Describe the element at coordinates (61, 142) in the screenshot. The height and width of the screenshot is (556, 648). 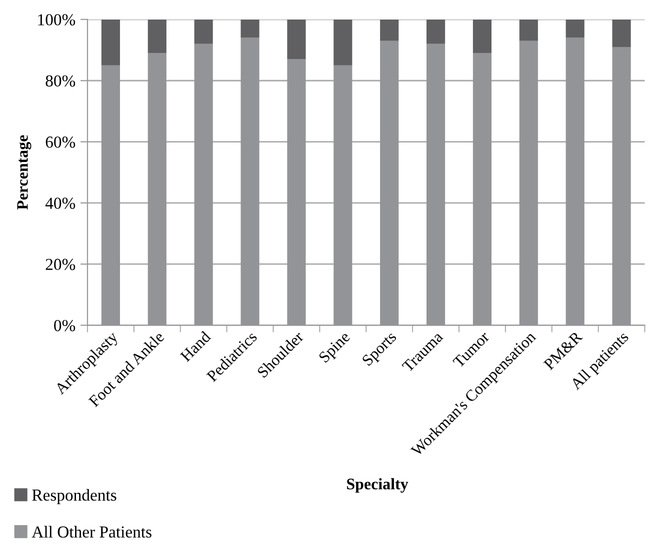
I see `y-tick-label: 60%` at that location.